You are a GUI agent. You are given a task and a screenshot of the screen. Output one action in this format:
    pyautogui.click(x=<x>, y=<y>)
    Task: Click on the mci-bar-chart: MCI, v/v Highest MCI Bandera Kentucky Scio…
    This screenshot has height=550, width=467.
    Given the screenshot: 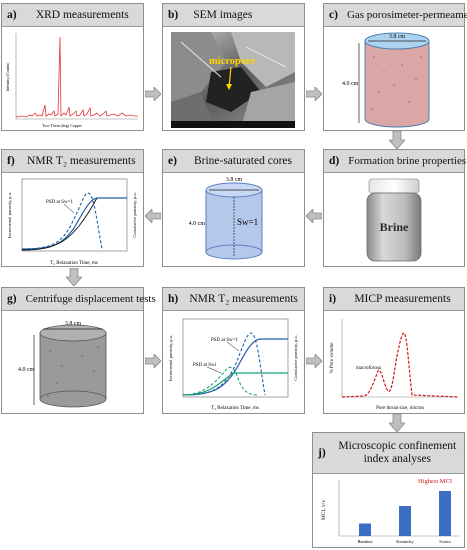 What is the action you would take?
    pyautogui.click(x=390, y=511)
    